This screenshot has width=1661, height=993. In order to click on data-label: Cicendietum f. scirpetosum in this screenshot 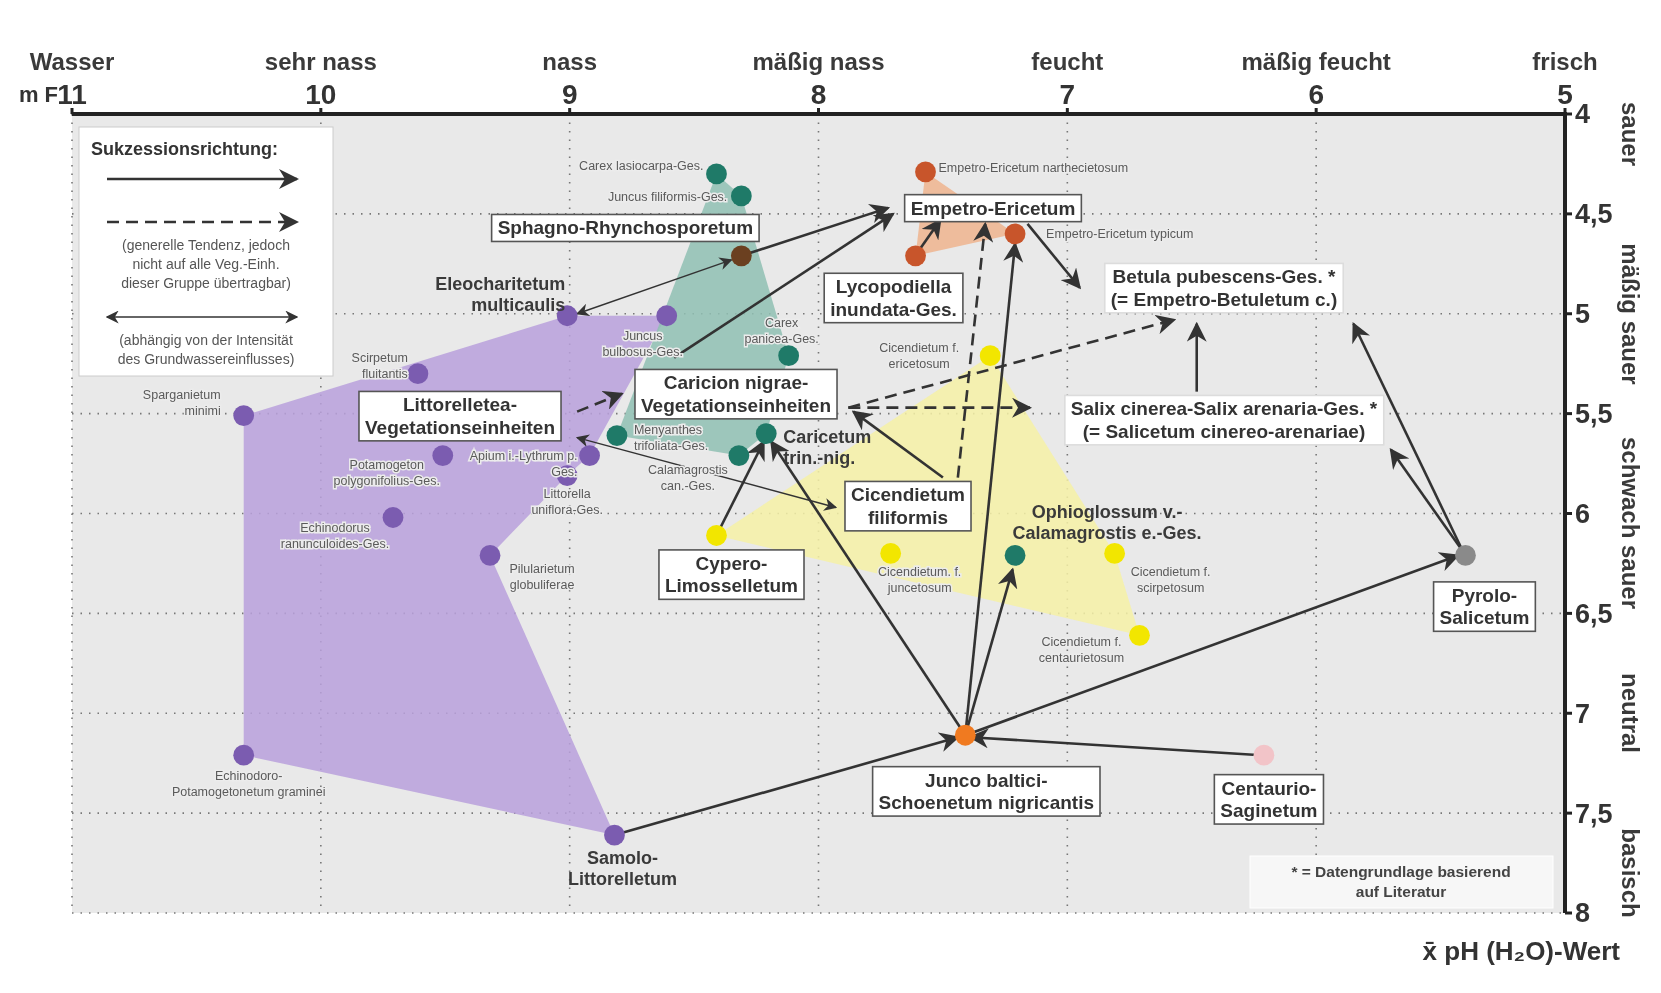, I will do `click(1170, 580)`.